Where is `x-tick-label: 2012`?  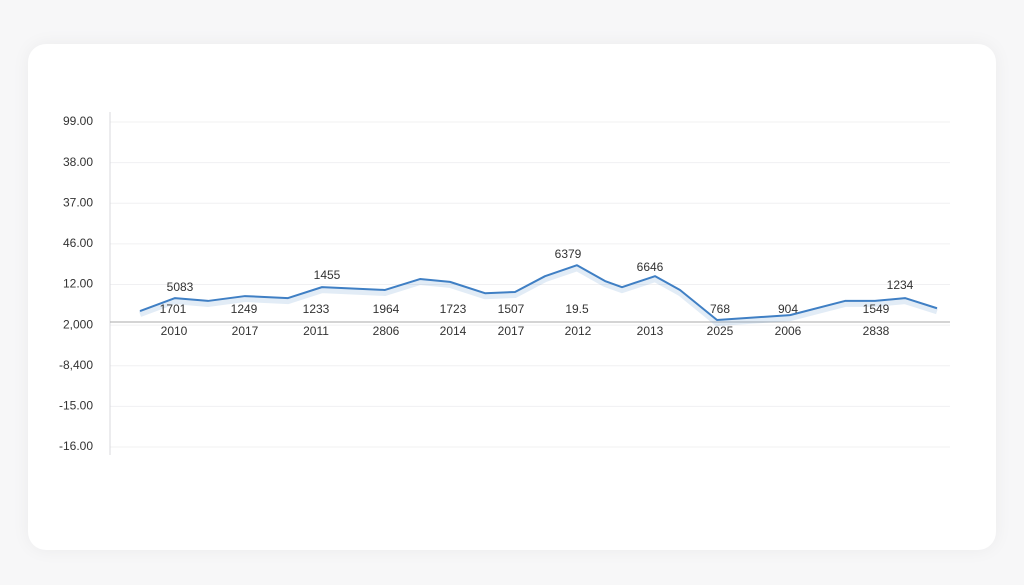
x-tick-label: 2012 is located at coordinates (578, 331).